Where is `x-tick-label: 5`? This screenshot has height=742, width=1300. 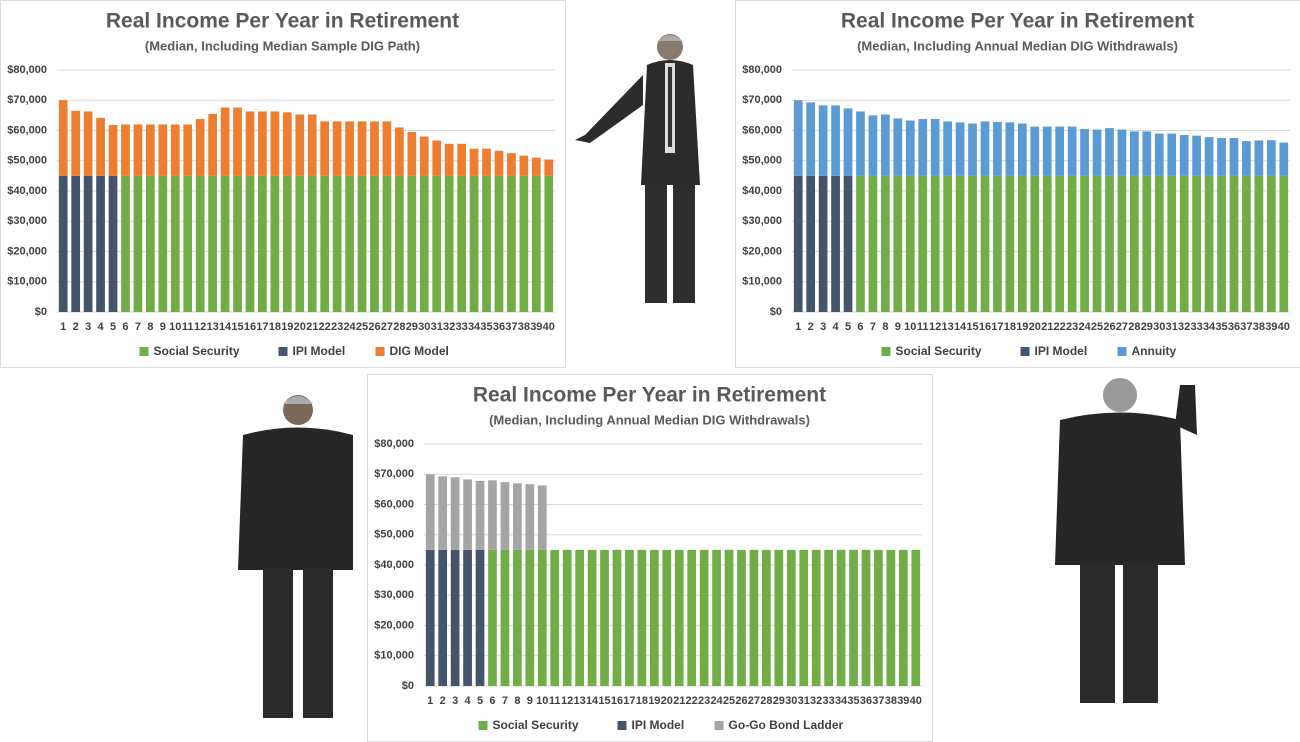
x-tick-label: 5 is located at coordinates (113, 327).